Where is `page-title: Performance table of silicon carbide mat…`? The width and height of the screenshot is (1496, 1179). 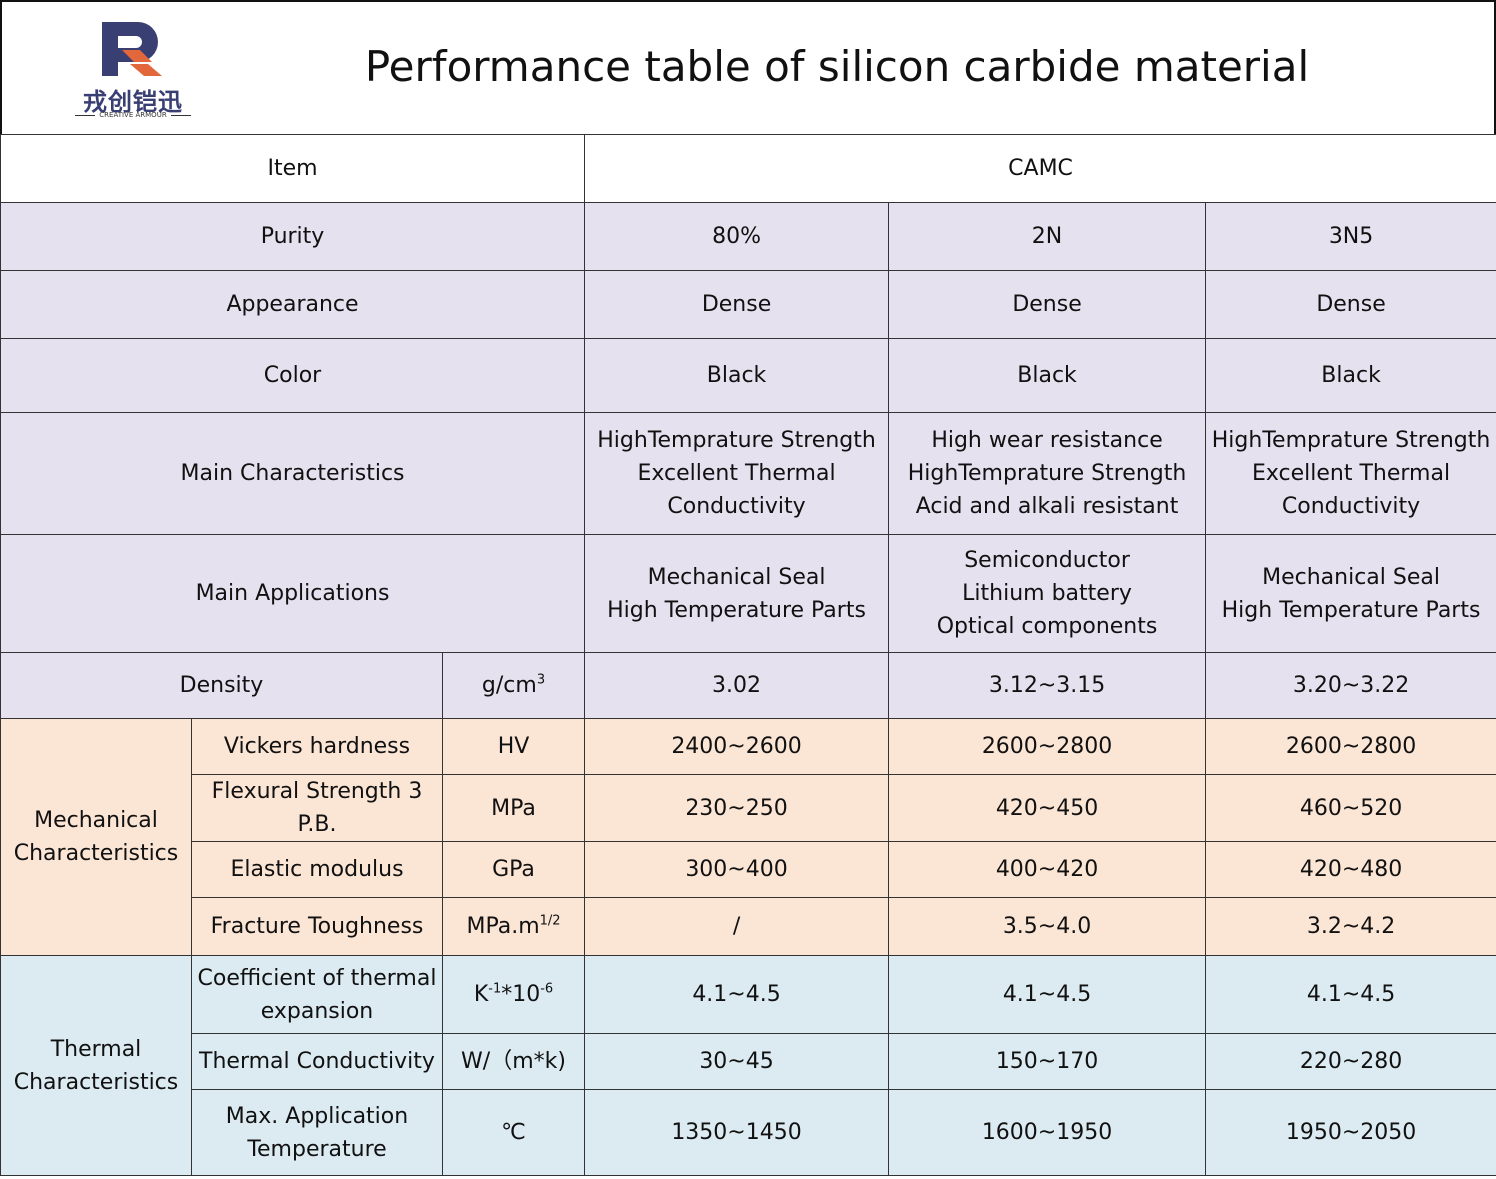 page-title: Performance table of silicon carbide mat… is located at coordinates (837, 66).